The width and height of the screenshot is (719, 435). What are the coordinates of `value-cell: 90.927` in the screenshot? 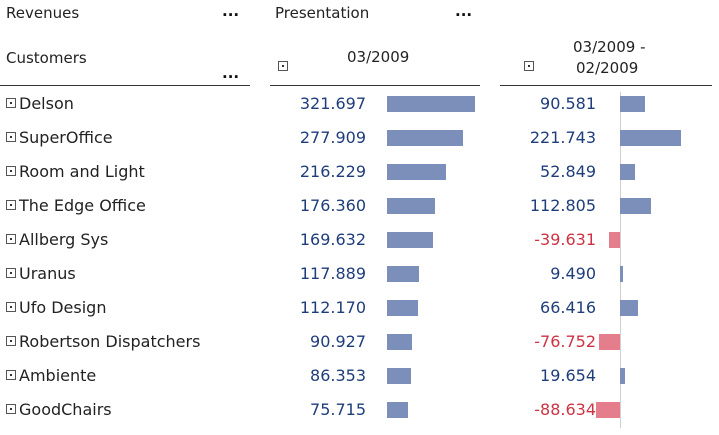 It's located at (338, 341).